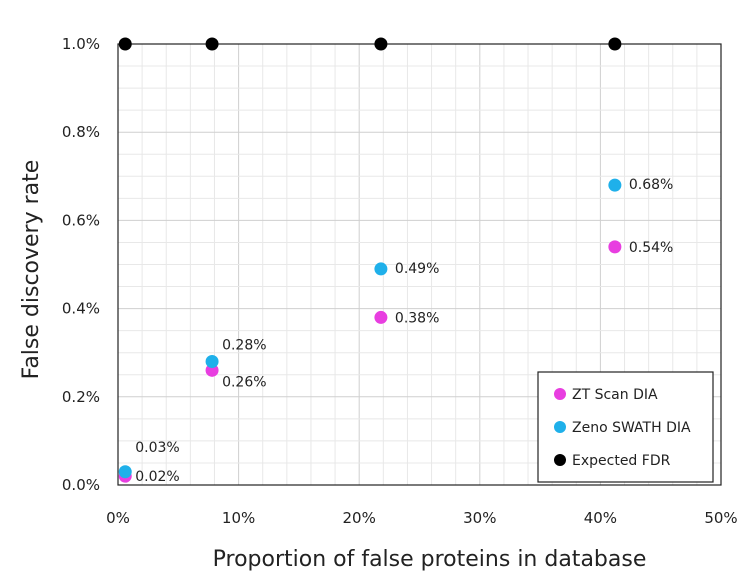 The width and height of the screenshot is (750, 585). I want to click on x-tick-label: 30%, so click(479, 518).